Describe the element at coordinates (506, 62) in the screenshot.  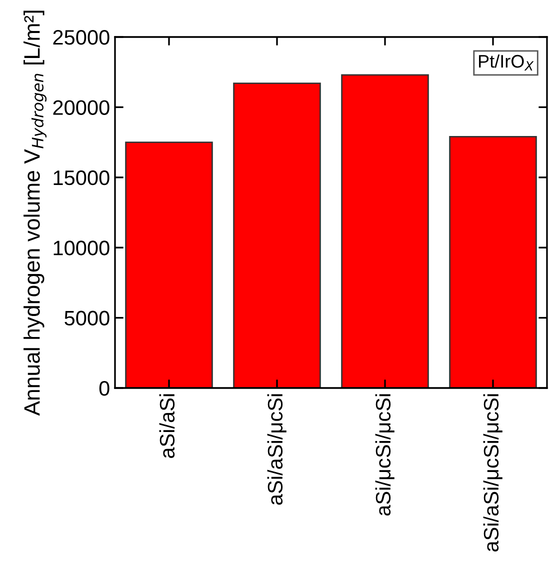
I see `annotation: Pt/IrO$_{X}$` at that location.